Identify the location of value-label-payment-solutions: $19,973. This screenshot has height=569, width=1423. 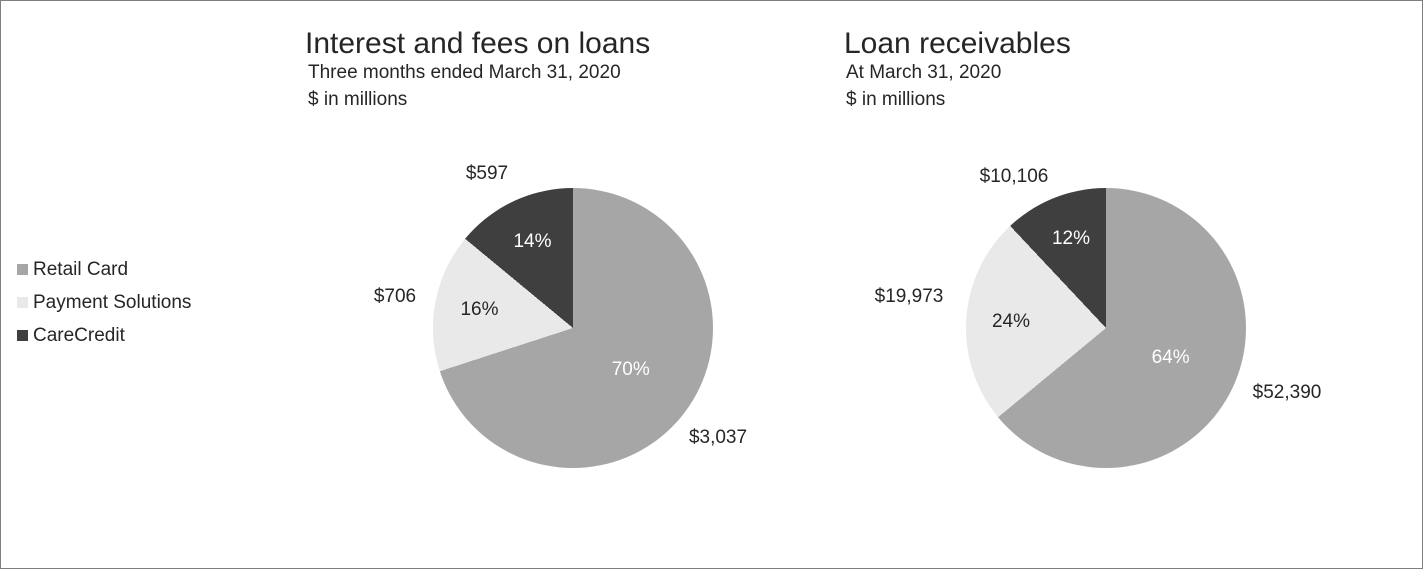
(909, 296).